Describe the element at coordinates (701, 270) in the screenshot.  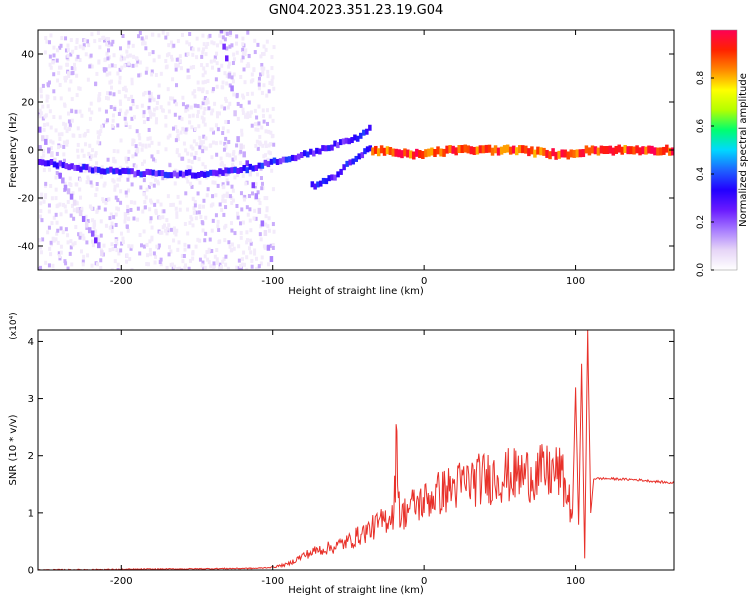
I see `colorbar-tick-label: 0.0` at that location.